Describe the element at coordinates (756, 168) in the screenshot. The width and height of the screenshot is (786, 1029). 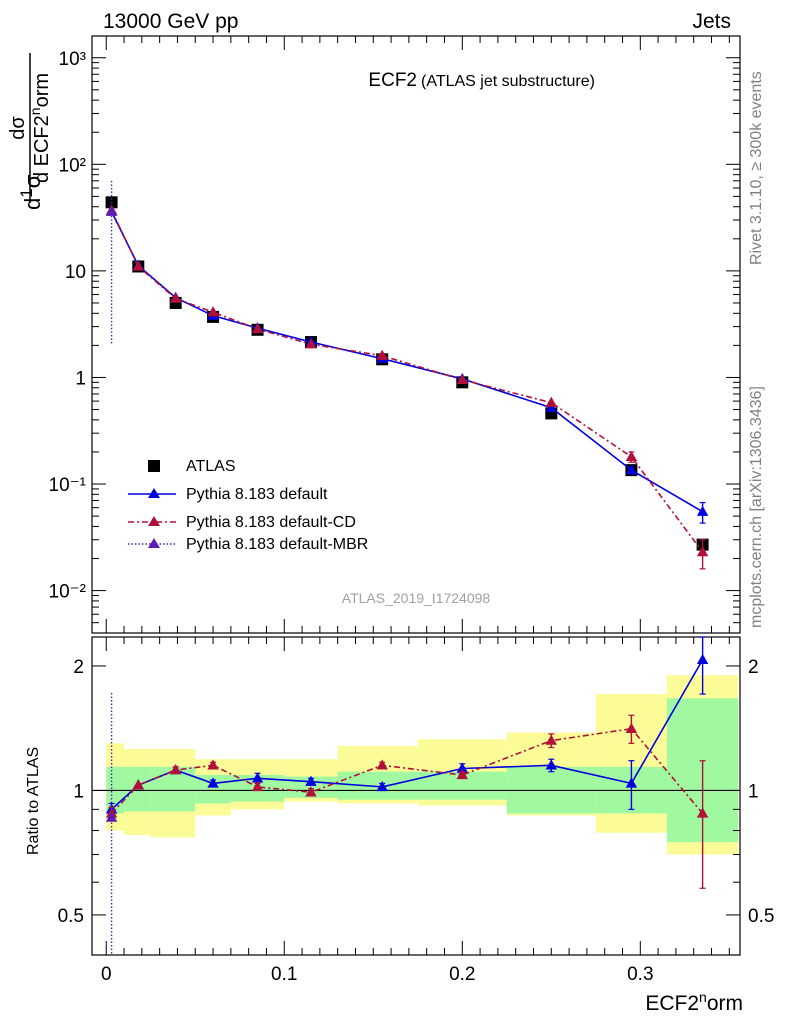
I see `rivet-version-label: Rivet 3.1.10, ≥ 300k events` at that location.